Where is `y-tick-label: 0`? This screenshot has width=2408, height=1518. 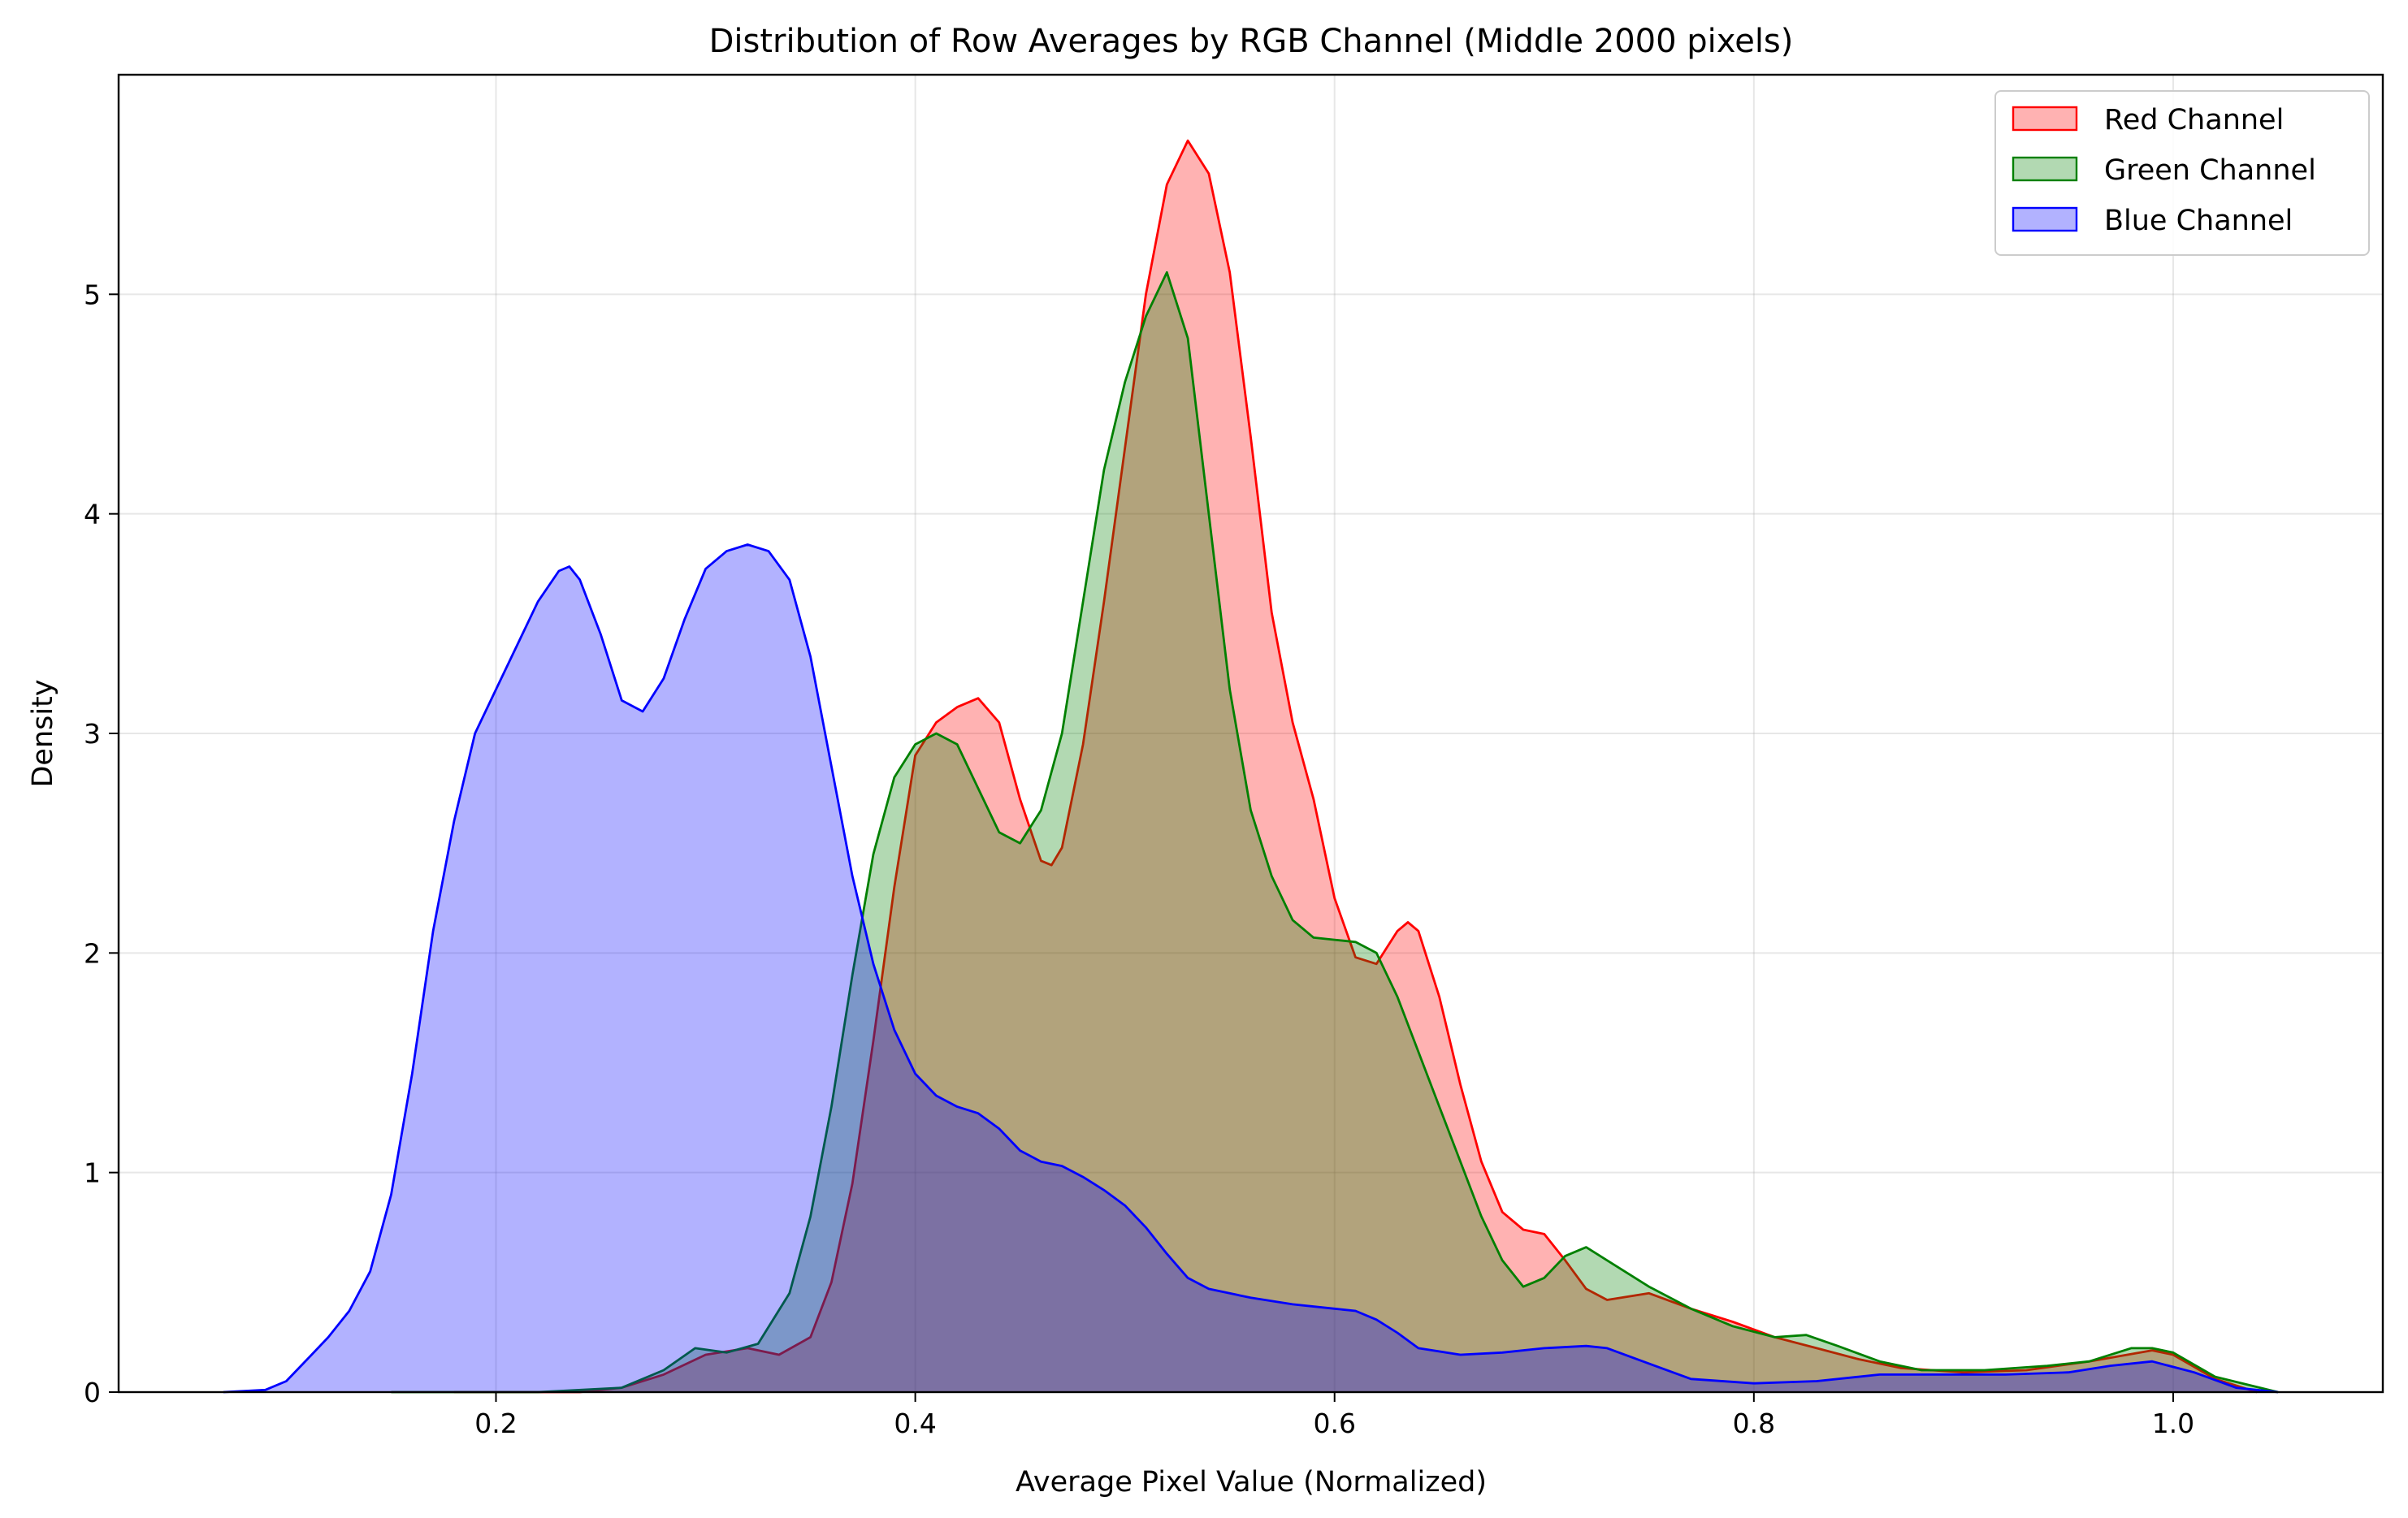 y-tick-label: 0 is located at coordinates (92, 1392).